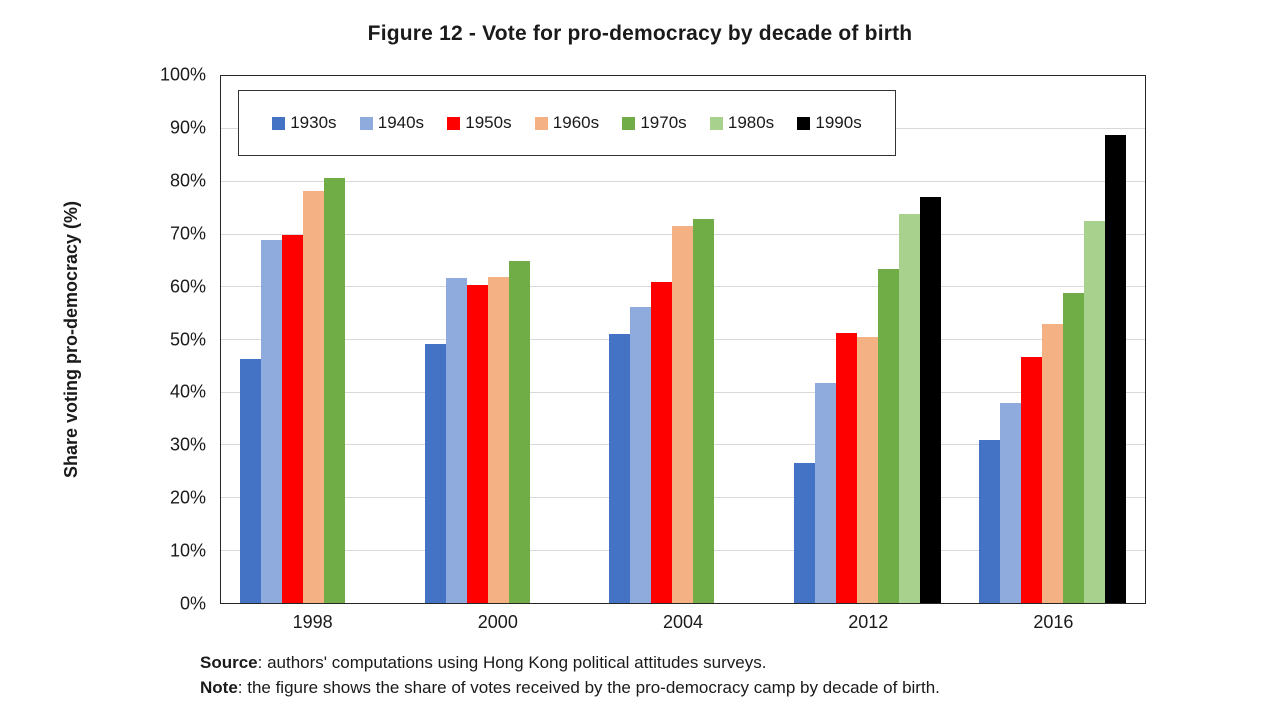 This screenshot has height=720, width=1280. Describe the element at coordinates (1116, 369) in the screenshot. I see `bar-2016-1990s` at that location.